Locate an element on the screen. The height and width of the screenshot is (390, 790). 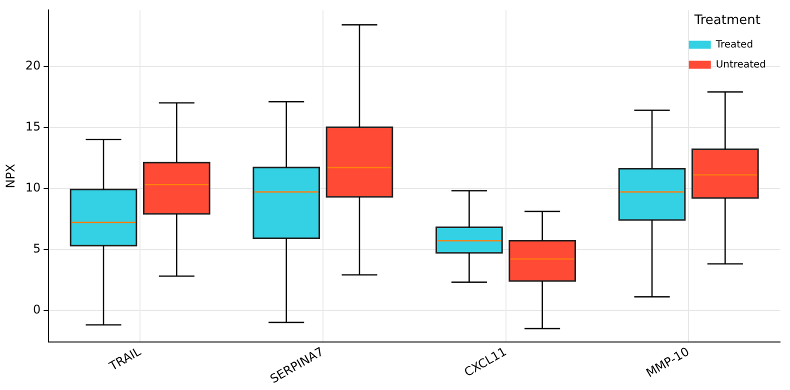
y-tick-label: 20 is located at coordinates (33, 65).